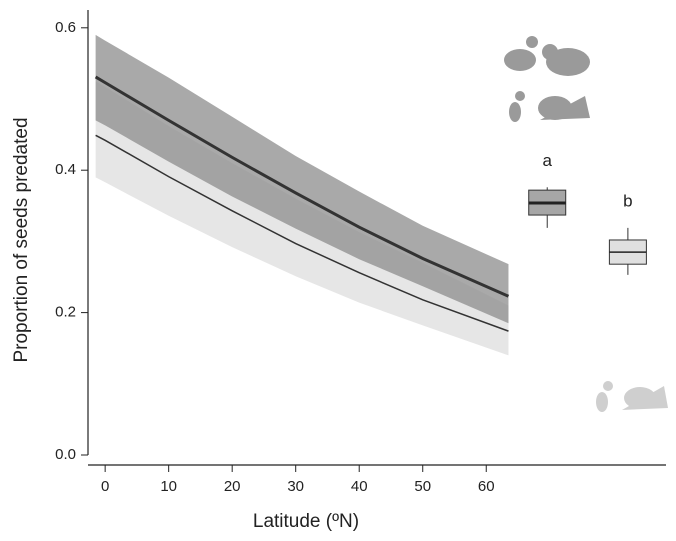  What do you see at coordinates (21, 239) in the screenshot?
I see `y-axis-label: Proportion of seeds predated` at bounding box center [21, 239].